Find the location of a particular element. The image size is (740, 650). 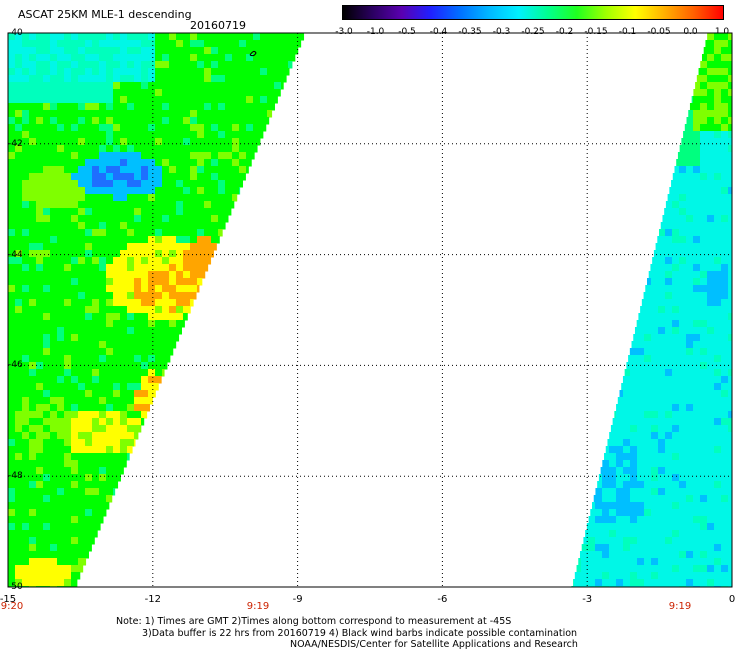

longitude-label: -6 is located at coordinates (442, 599).